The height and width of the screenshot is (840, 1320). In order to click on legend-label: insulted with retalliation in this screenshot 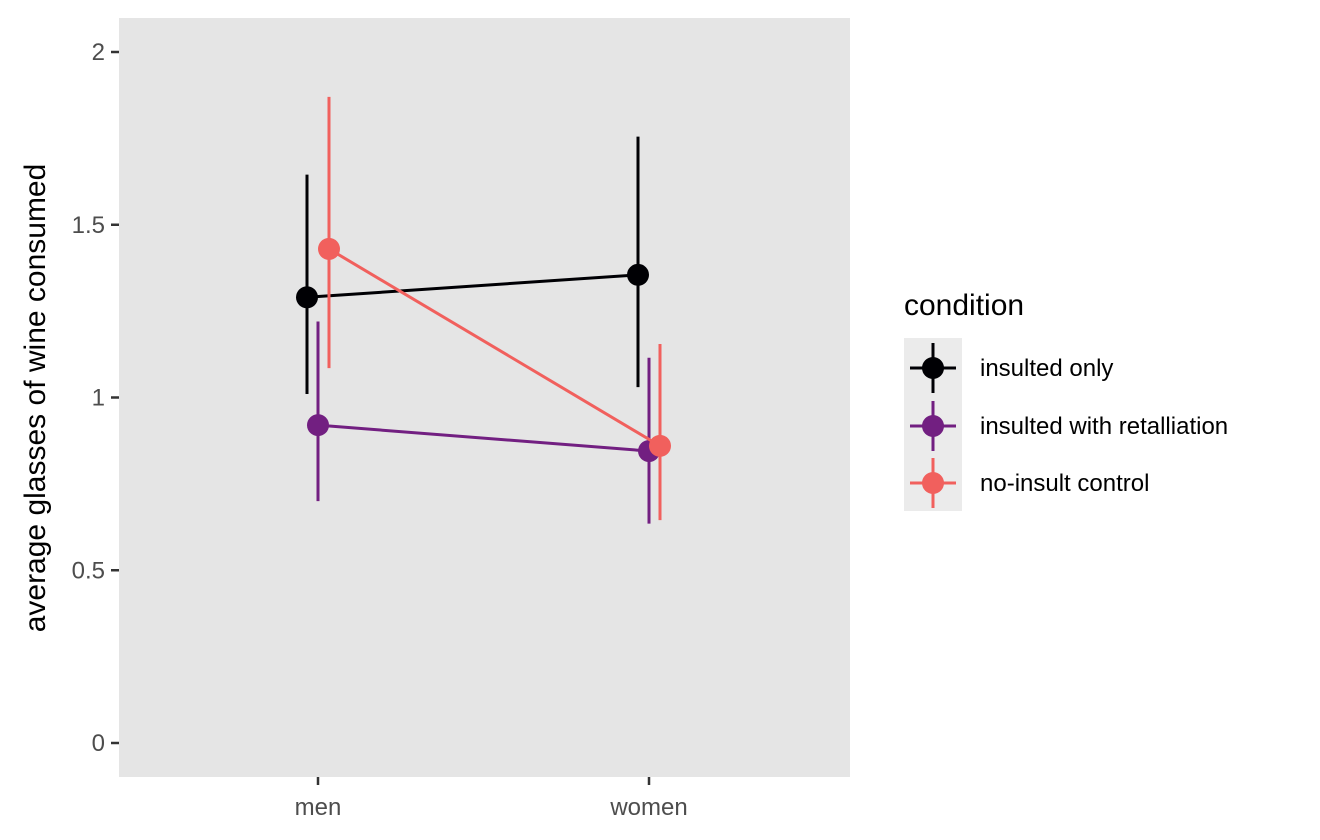, I will do `click(1104, 426)`.